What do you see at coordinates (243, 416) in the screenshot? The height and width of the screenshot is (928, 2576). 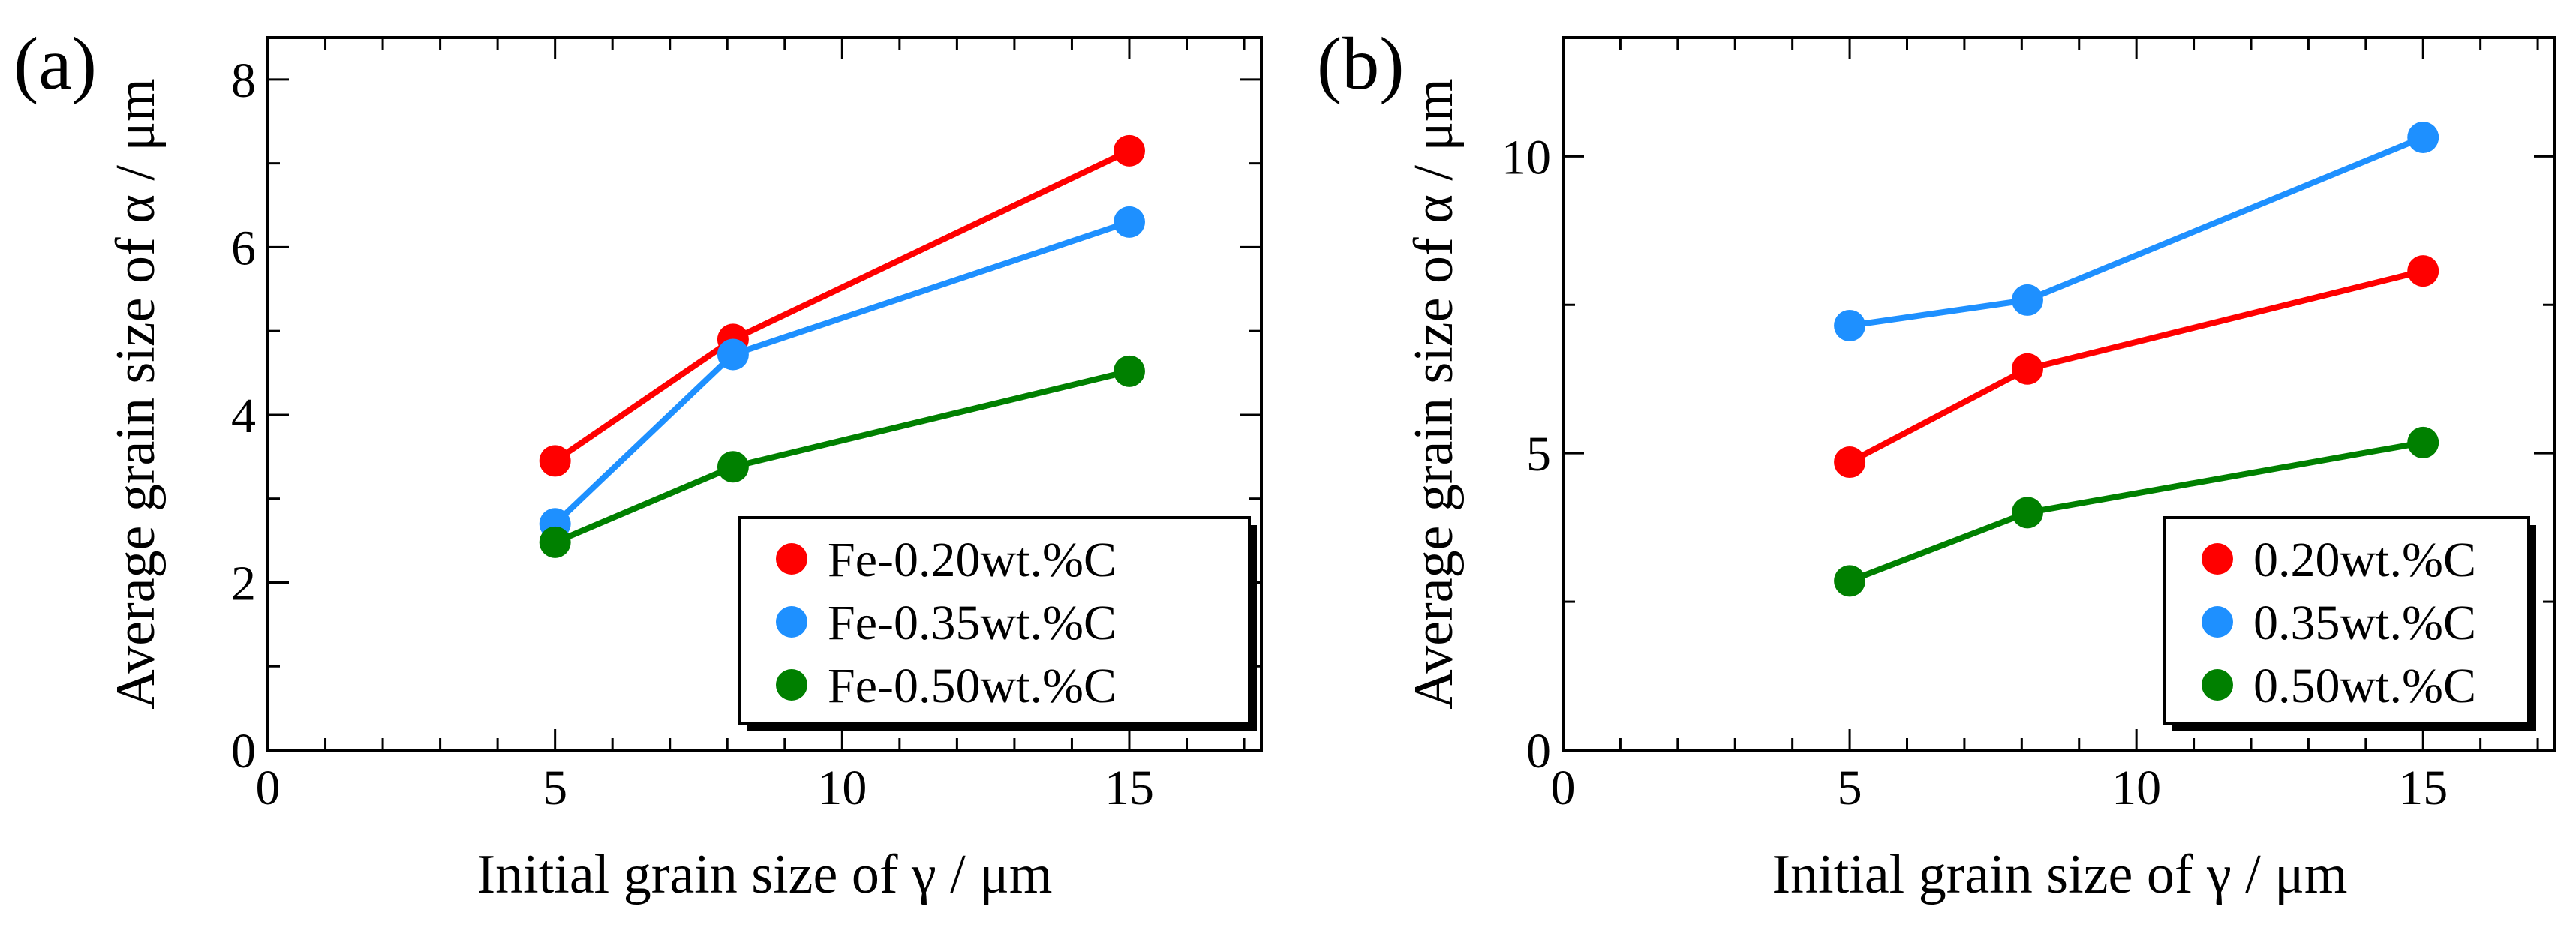 I see `y-tick-label: 4` at bounding box center [243, 416].